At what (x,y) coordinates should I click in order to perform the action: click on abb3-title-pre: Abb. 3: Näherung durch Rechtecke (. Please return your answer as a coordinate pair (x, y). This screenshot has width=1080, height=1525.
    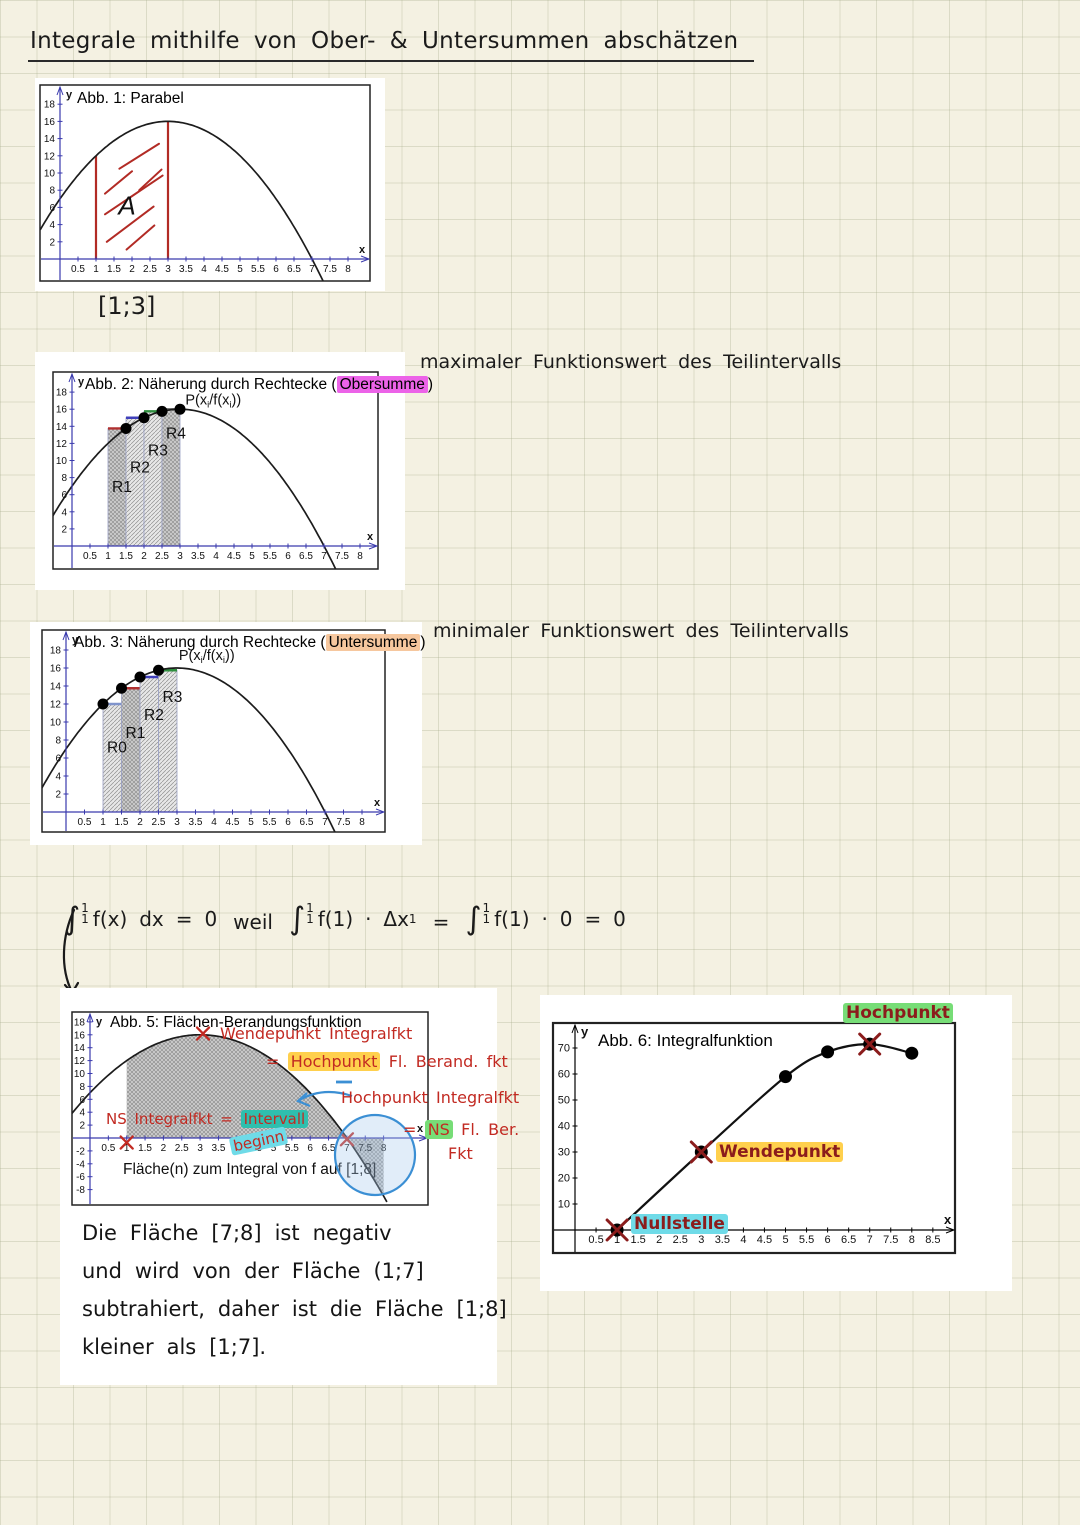
    Looking at the image, I should click on (200, 642).